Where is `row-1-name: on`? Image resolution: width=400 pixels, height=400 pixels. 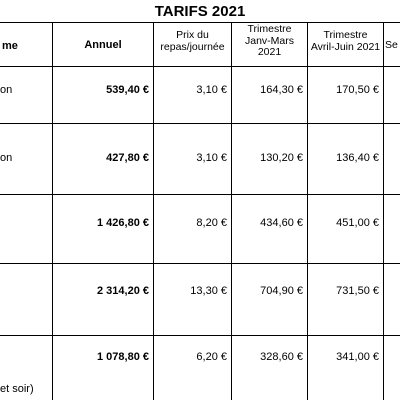
row-1-name: on is located at coordinates (6, 90).